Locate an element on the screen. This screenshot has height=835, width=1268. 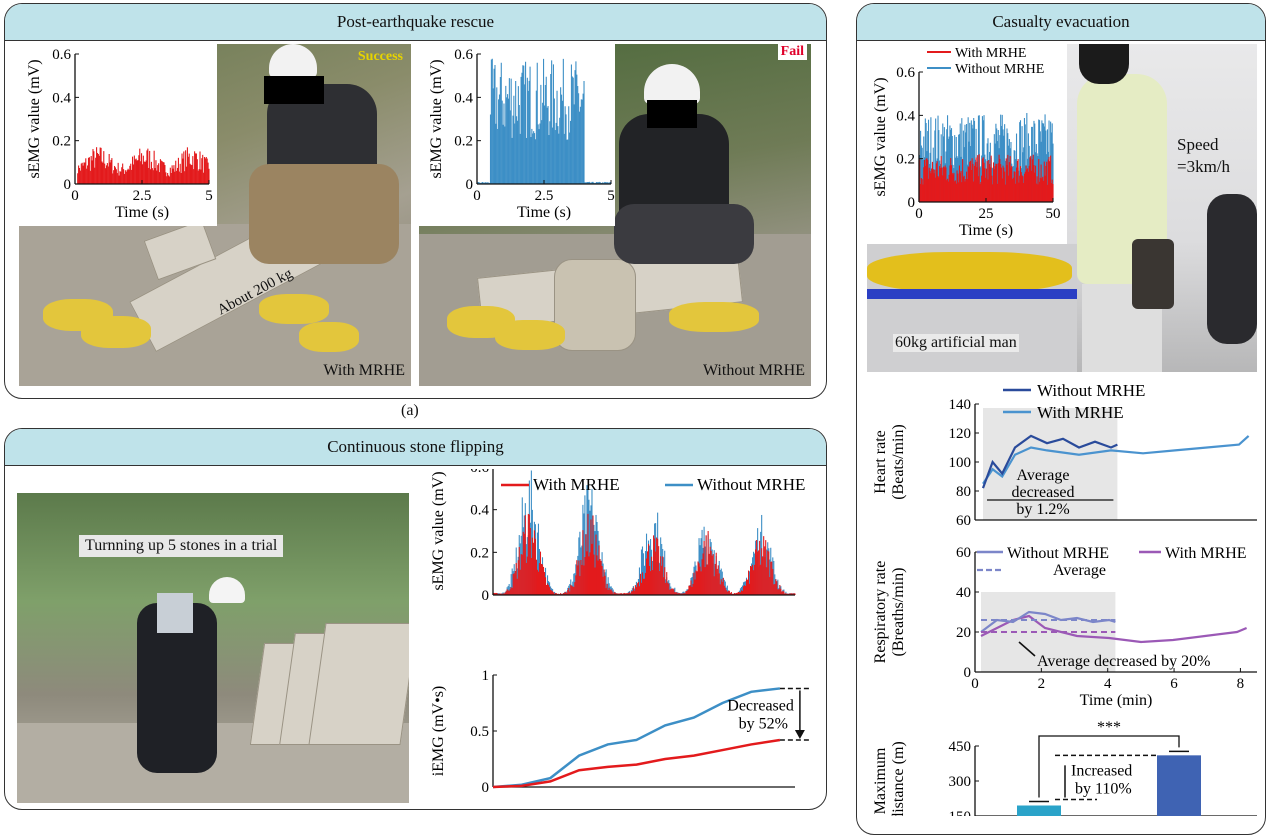
y-tick-label: 0.5 is located at coordinates (479, 732).